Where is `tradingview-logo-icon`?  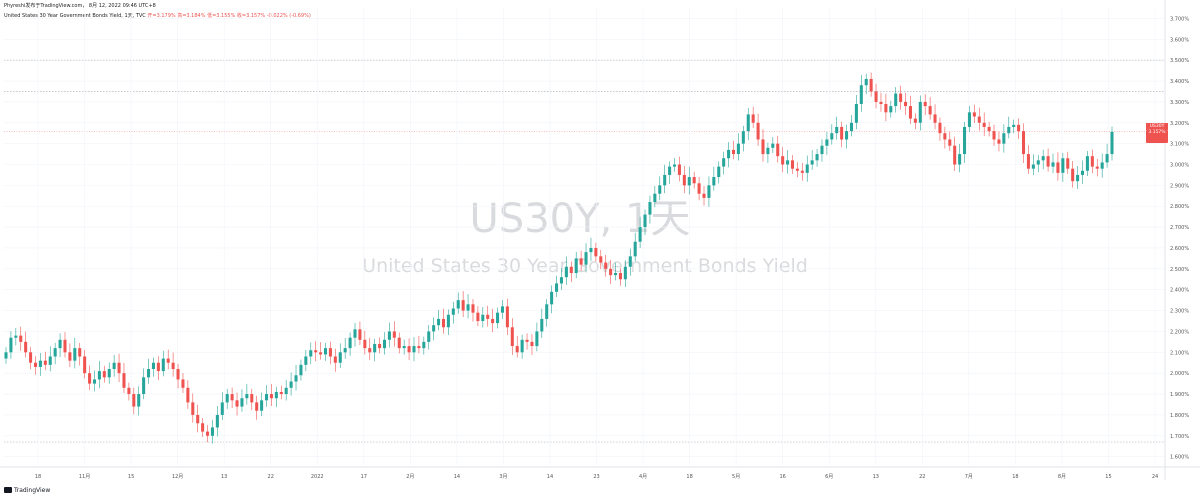 tradingview-logo-icon is located at coordinates (8, 490).